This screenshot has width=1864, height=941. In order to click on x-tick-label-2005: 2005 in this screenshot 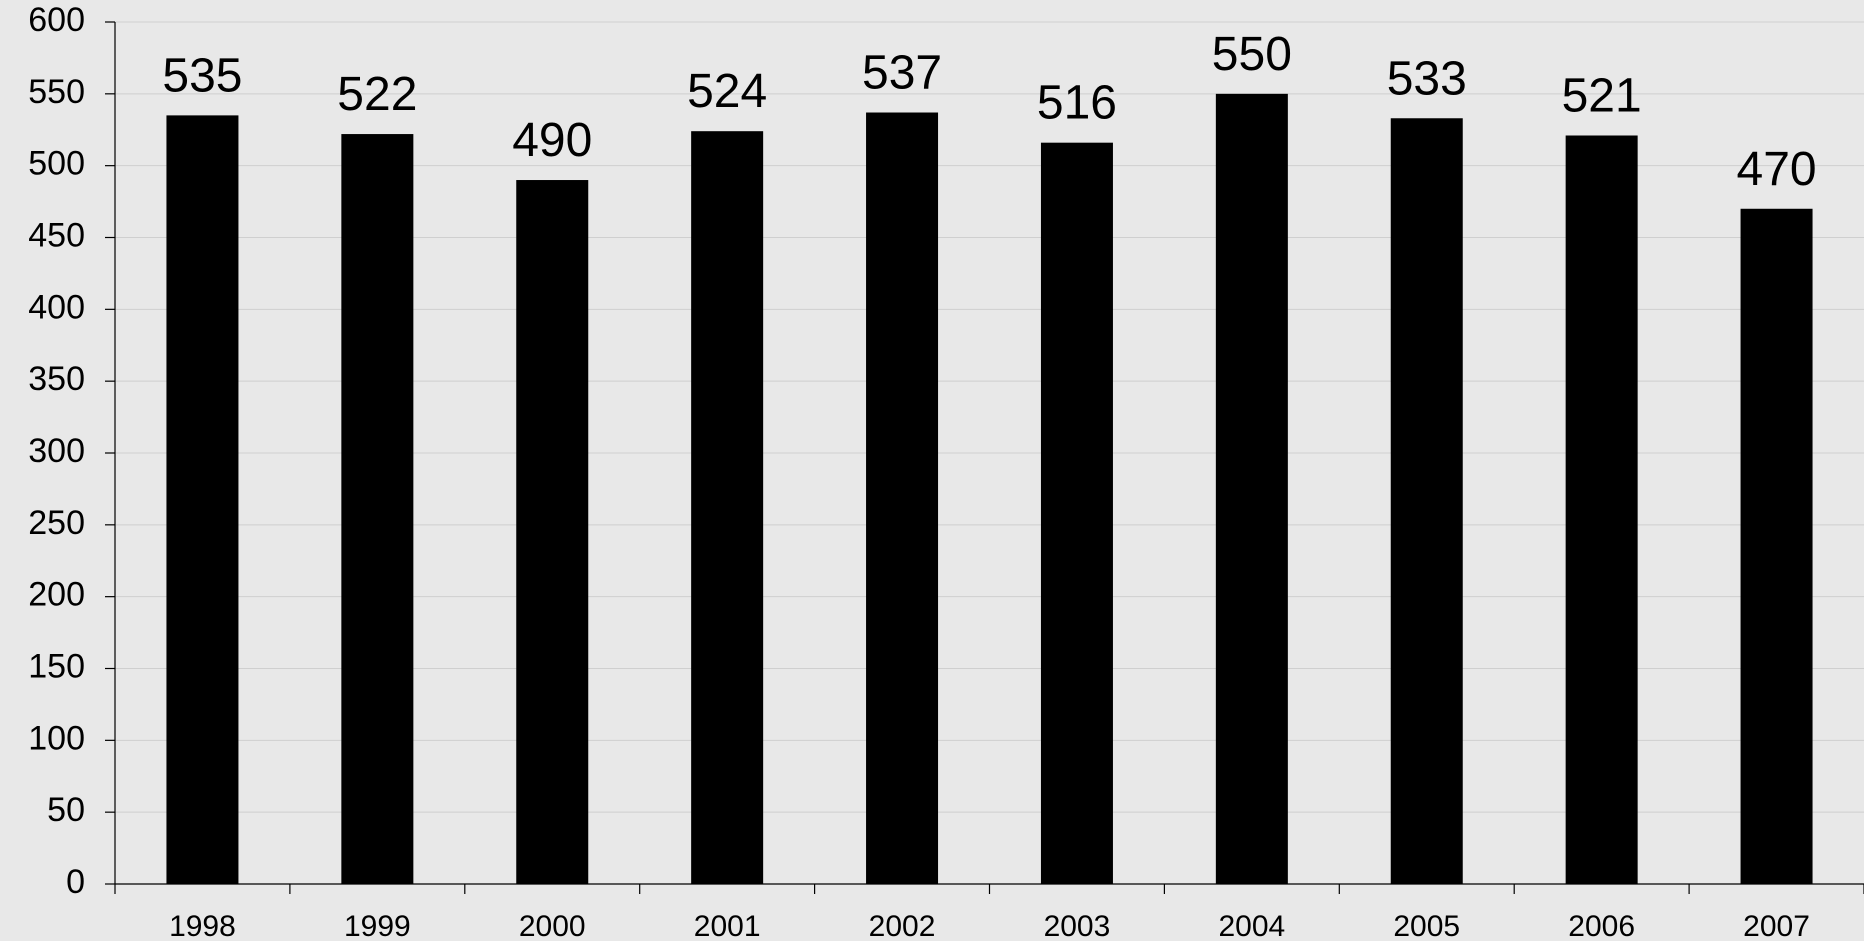, I will do `click(1426, 925)`.